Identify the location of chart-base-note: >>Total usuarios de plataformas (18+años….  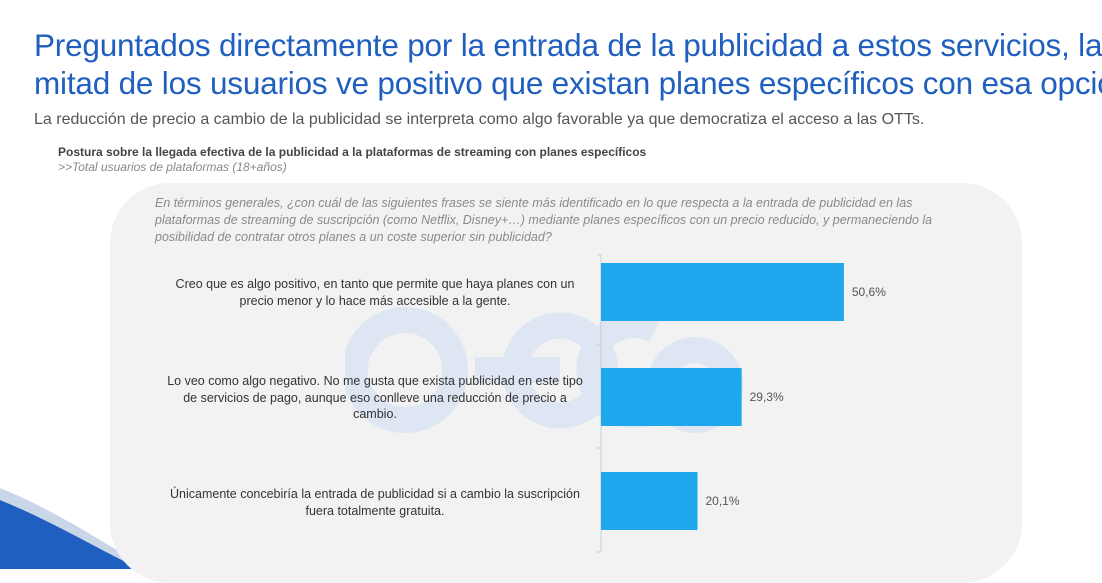
(172, 167).